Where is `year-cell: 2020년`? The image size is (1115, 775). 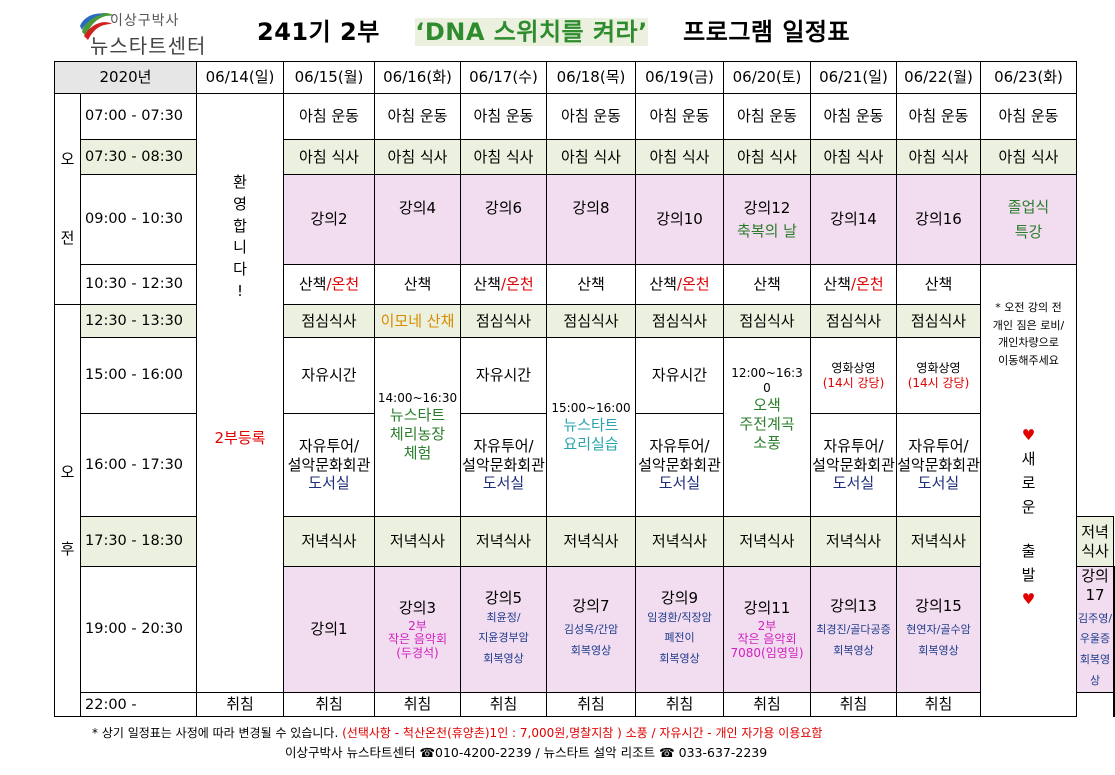 year-cell: 2020년 is located at coordinates (125, 77).